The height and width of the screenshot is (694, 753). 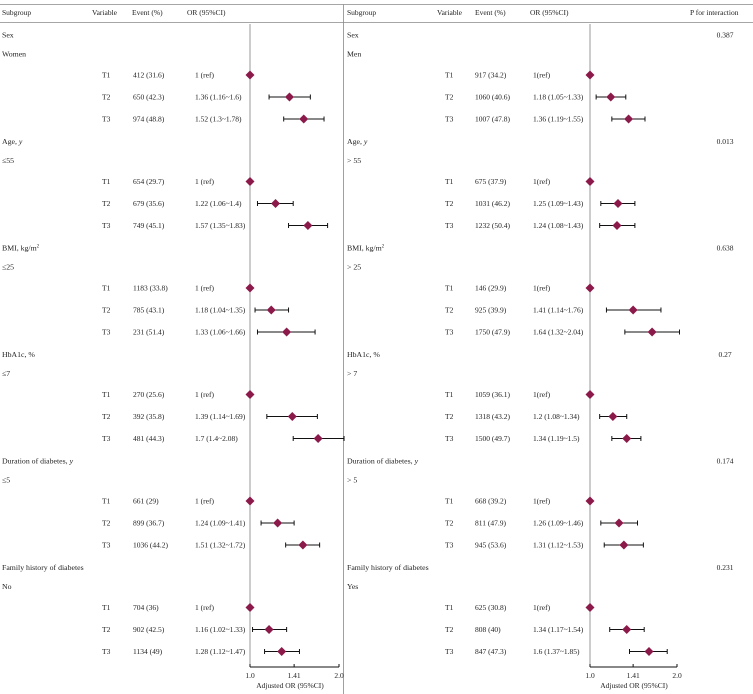 What do you see at coordinates (556, 416) in the screenshot?
I see `right-row-or-text: 1.2 (1.08~1.34)` at bounding box center [556, 416].